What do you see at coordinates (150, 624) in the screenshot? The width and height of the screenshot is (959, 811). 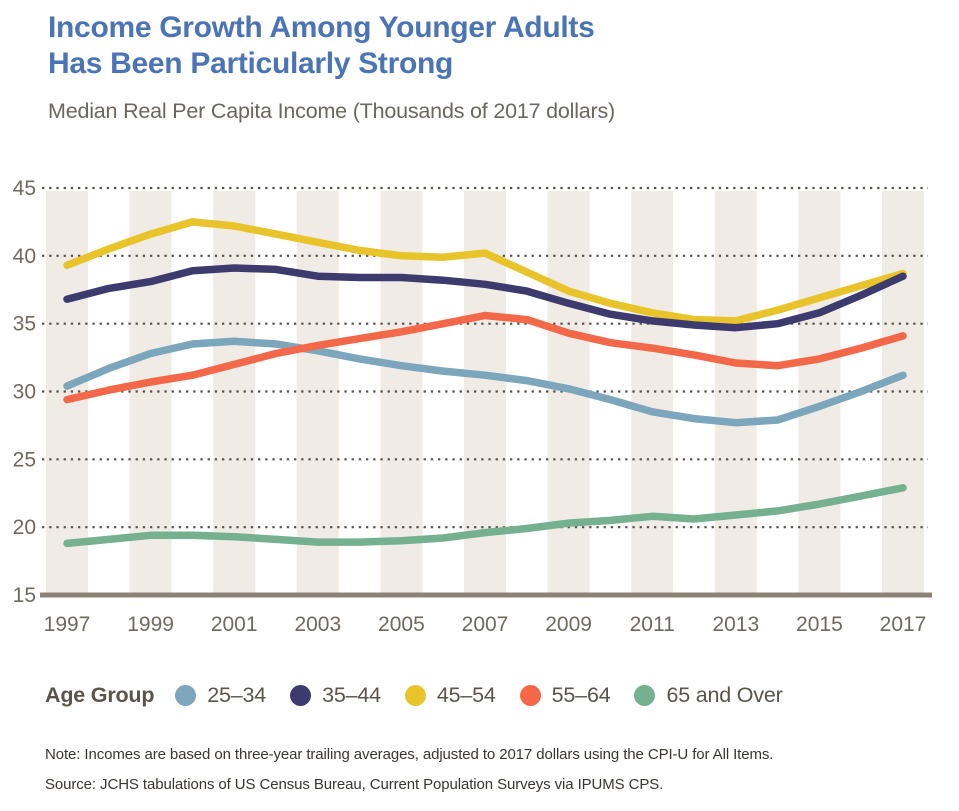 I see `x-axis-label: 1999` at bounding box center [150, 624].